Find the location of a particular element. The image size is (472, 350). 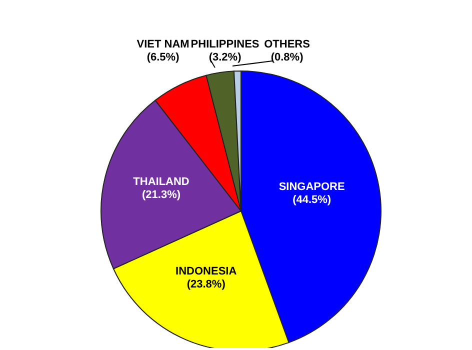

slice-label: SINGAPORE is located at coordinates (311, 187).